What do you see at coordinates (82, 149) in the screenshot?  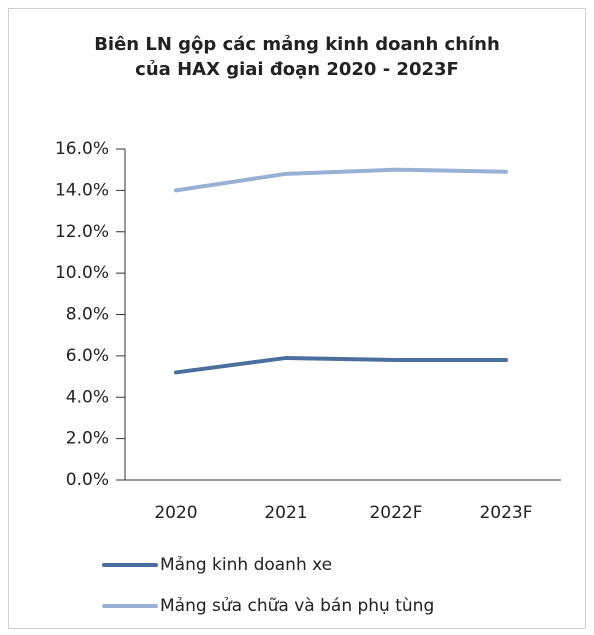 I see `y-tick-label: 16.0%` at bounding box center [82, 149].